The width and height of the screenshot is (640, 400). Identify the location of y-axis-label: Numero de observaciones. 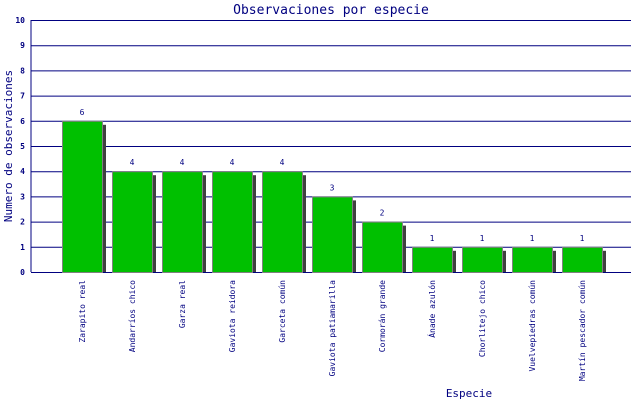
(8, 146).